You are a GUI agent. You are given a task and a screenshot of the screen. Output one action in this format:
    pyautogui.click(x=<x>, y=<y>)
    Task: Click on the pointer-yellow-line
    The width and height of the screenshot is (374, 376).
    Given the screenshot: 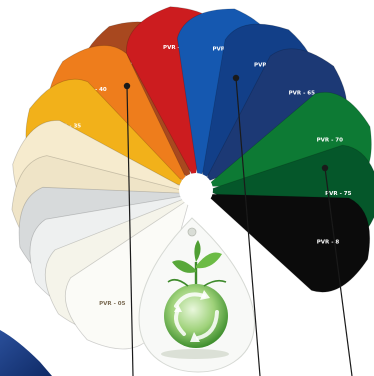 What is the action you would take?
    pyautogui.click(x=130, y=230)
    